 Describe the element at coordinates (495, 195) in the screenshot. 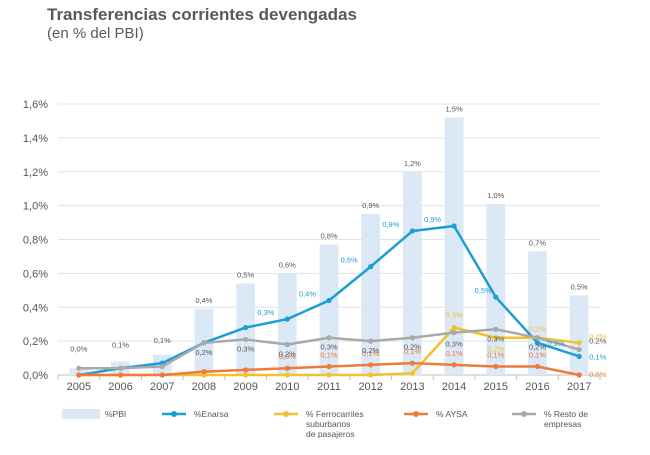

I see `data-label: 1,0%` at that location.